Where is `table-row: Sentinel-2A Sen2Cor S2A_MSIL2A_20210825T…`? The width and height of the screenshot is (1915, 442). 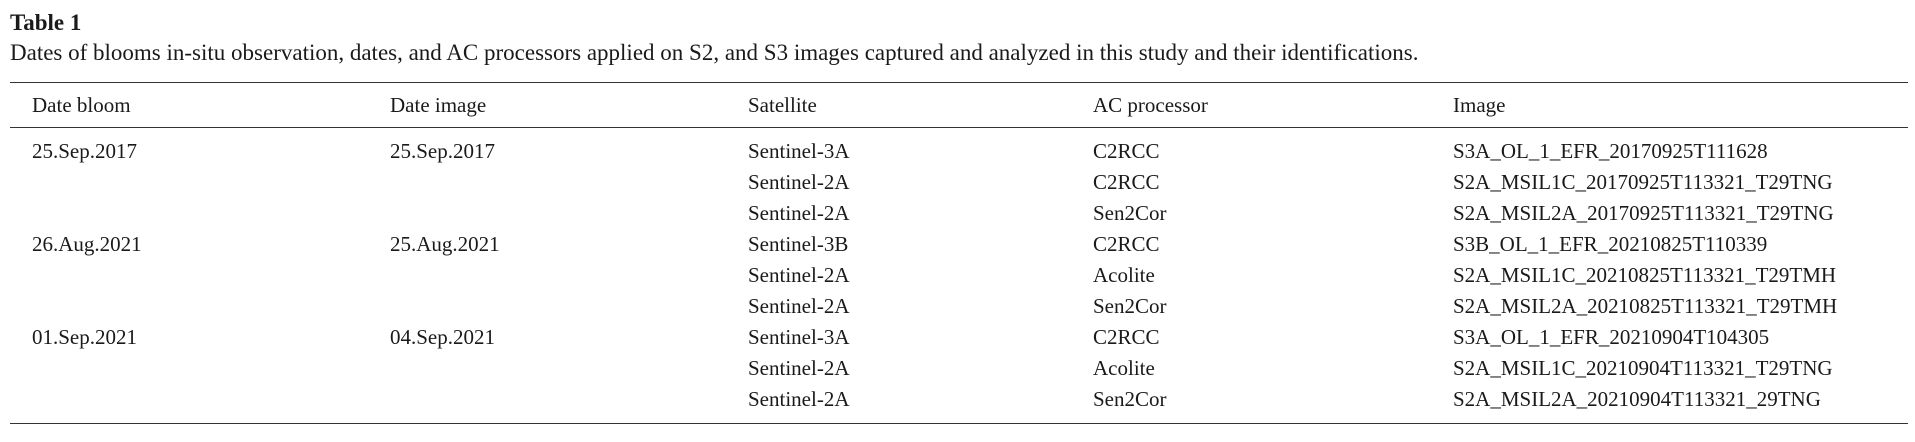
table-row: Sentinel-2A Sen2Cor S2A_MSIL2A_20210825T… is located at coordinates (959, 306).